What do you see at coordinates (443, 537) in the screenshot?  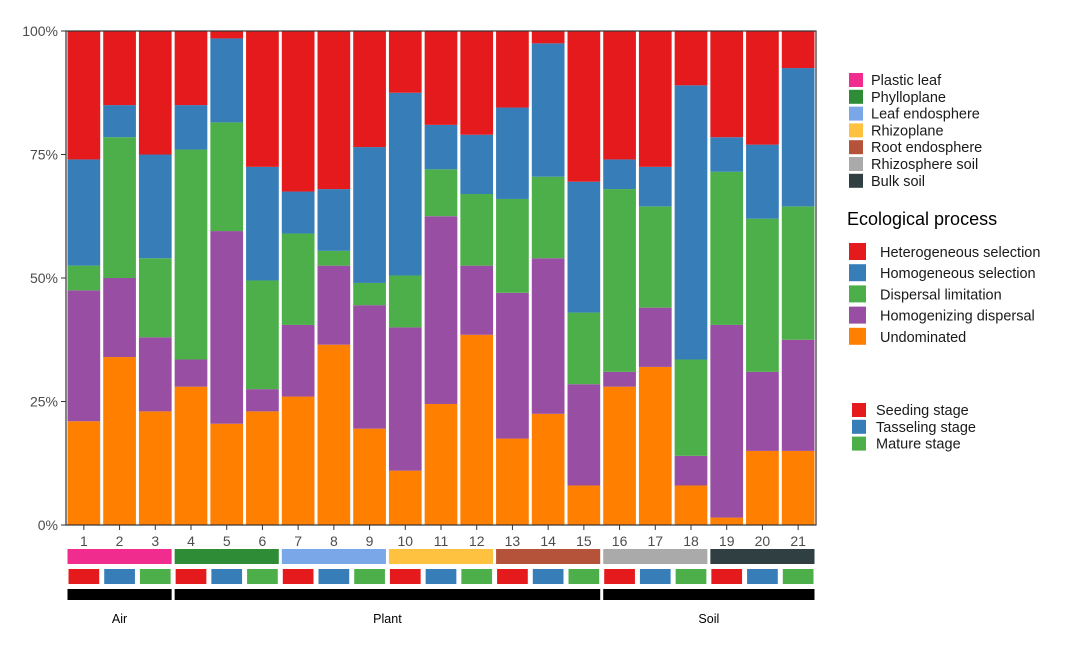 I see `x-axis: 1 2 3 4 5 6 7 8 9 10 11 12 13 14 15 16 17 18 19 20 21` at bounding box center [443, 537].